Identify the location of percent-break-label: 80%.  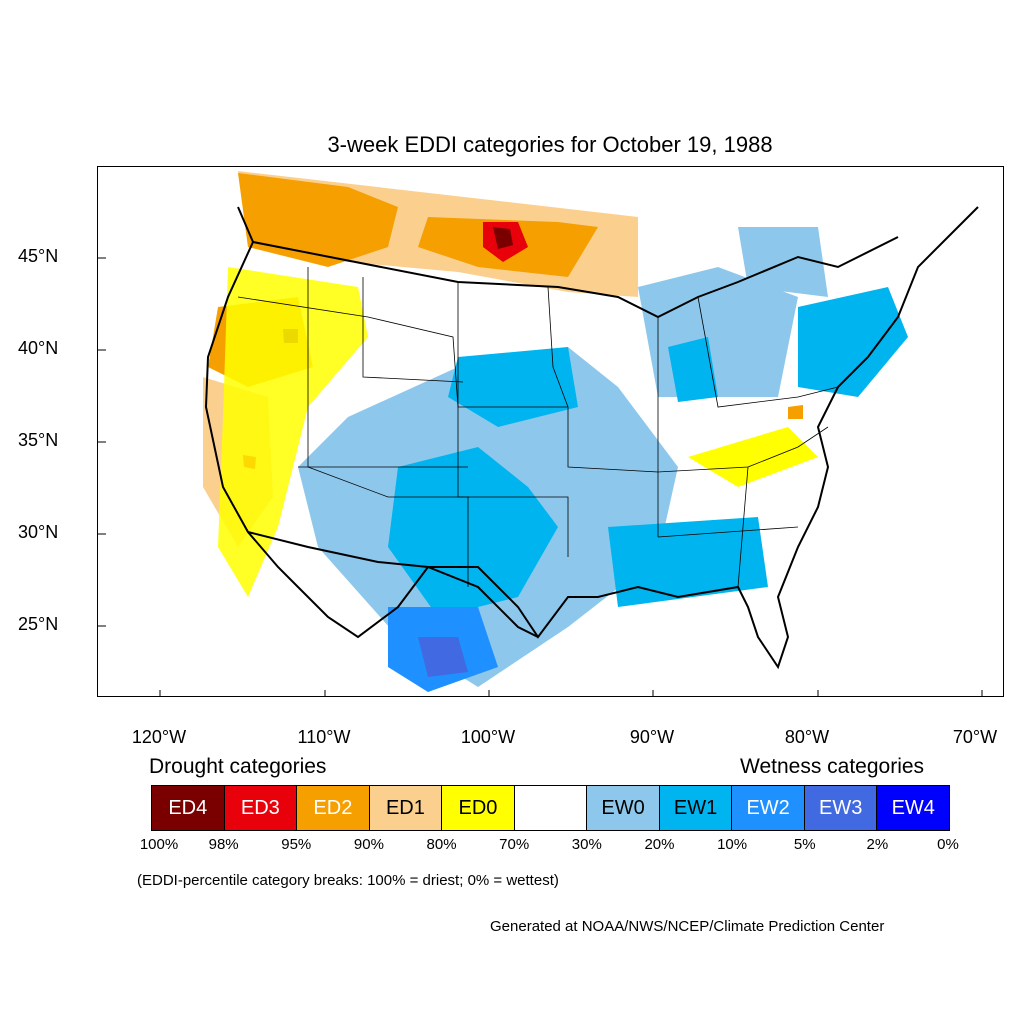
(441, 844).